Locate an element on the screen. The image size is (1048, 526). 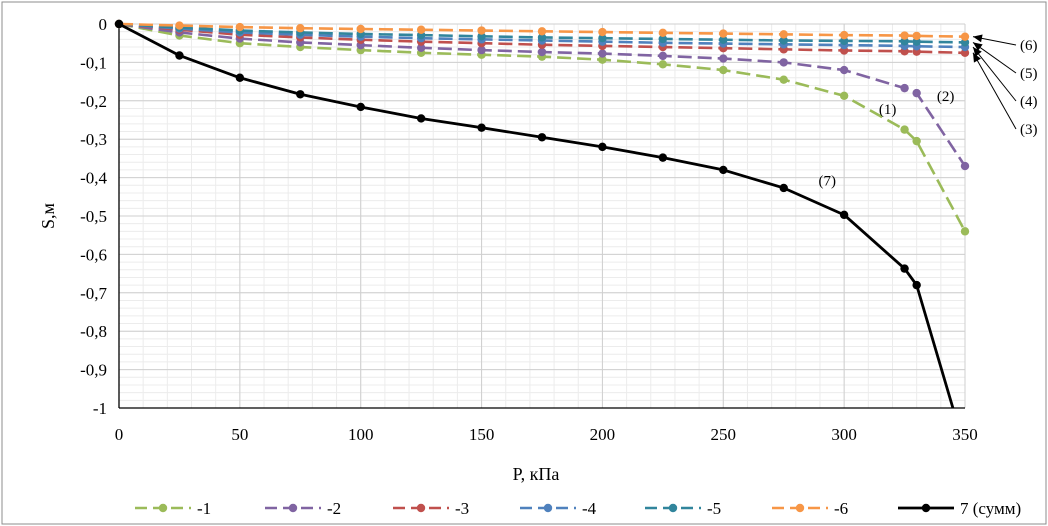
x-tick-label: 350 is located at coordinates (965, 434).